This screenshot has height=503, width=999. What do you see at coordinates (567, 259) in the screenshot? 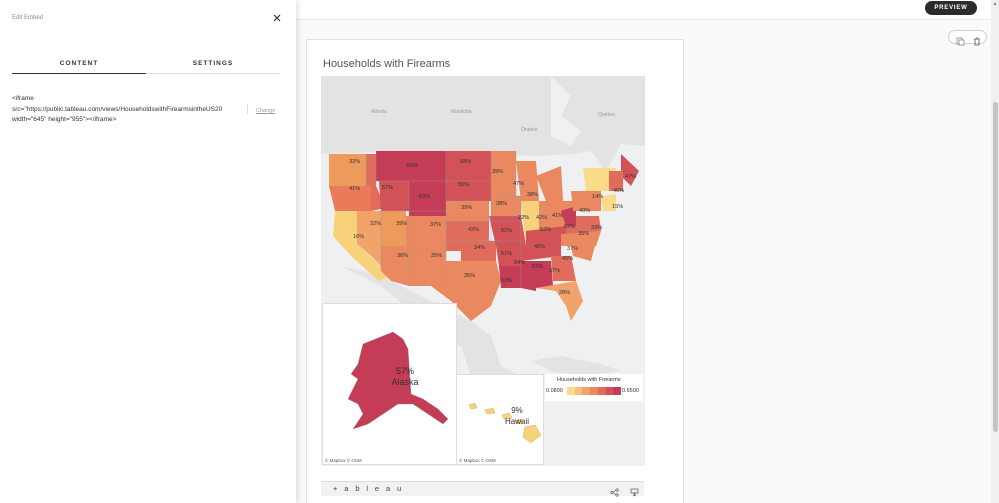
I see `state-value-label: 45%` at bounding box center [567, 259].